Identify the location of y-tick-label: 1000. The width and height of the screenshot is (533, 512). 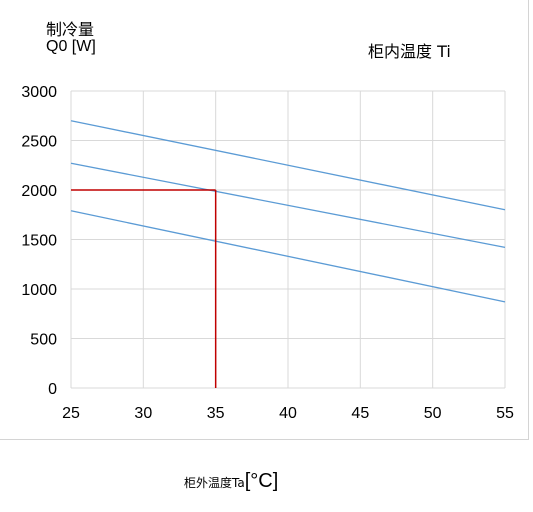
(39, 290).